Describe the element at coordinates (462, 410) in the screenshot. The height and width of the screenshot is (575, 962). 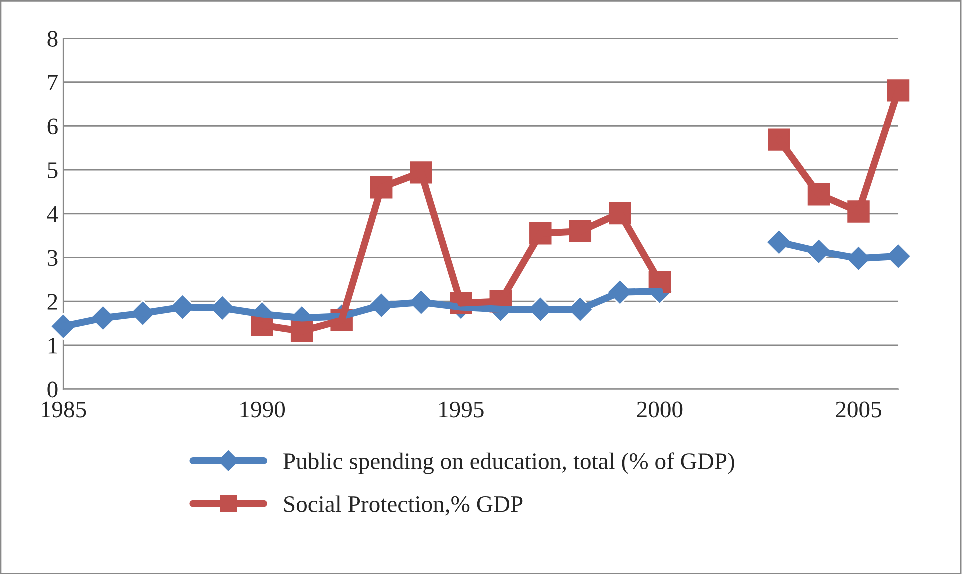
I see `x-tick-label: 1995` at that location.